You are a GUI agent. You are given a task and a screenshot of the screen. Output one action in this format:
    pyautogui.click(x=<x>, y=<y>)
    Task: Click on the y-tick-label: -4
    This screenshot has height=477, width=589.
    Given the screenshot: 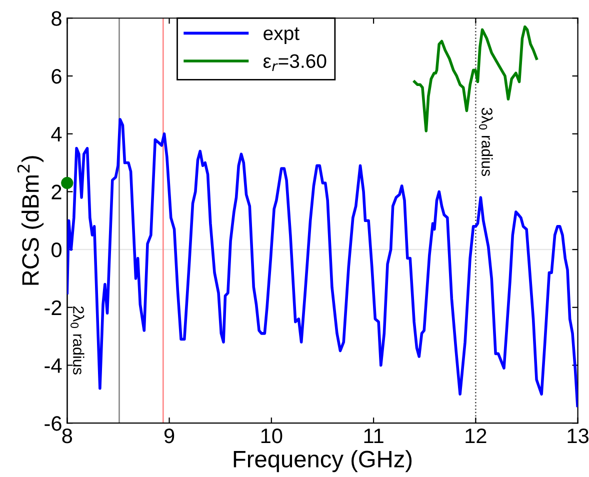 What is the action you would take?
    pyautogui.click(x=53, y=365)
    